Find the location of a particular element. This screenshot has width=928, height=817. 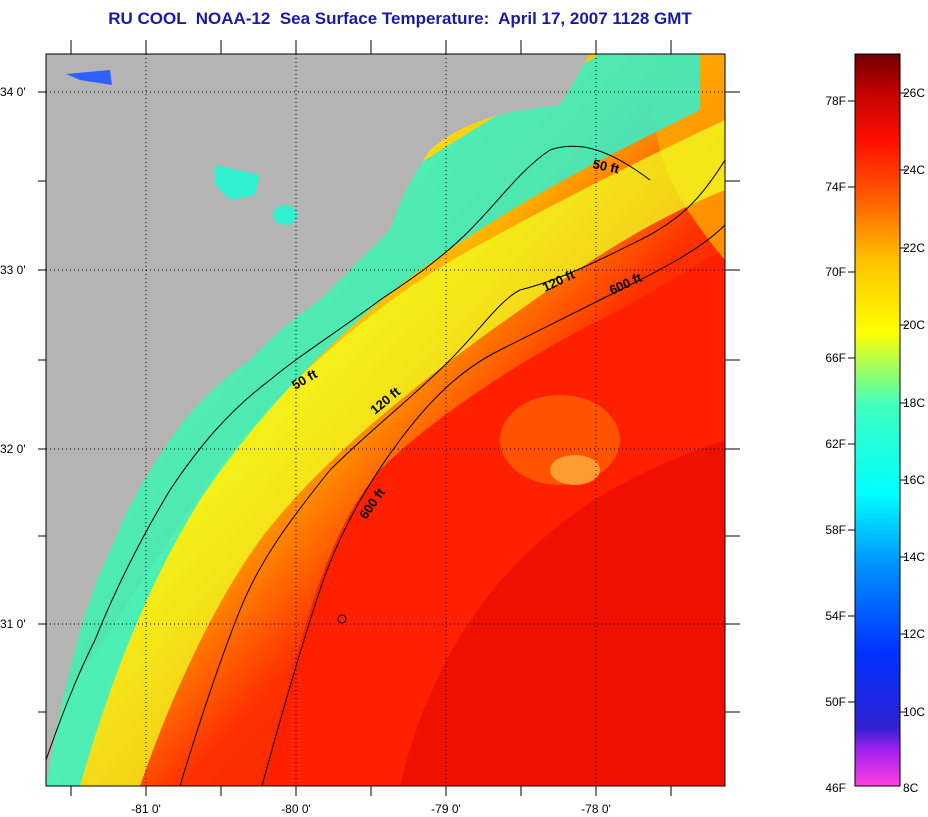

colorbar-f-78: 78F is located at coordinates (835, 101).